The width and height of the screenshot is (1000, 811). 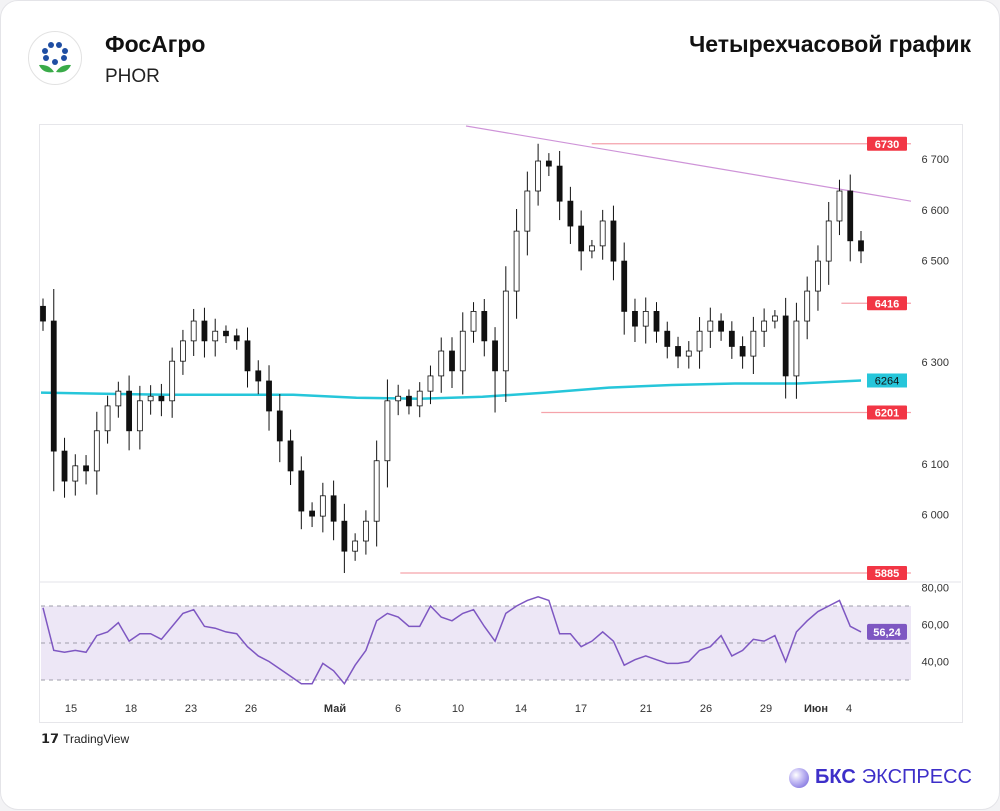 What do you see at coordinates (935, 663) in the screenshot?
I see `rsi-tick-label: 40,00` at bounding box center [935, 663].